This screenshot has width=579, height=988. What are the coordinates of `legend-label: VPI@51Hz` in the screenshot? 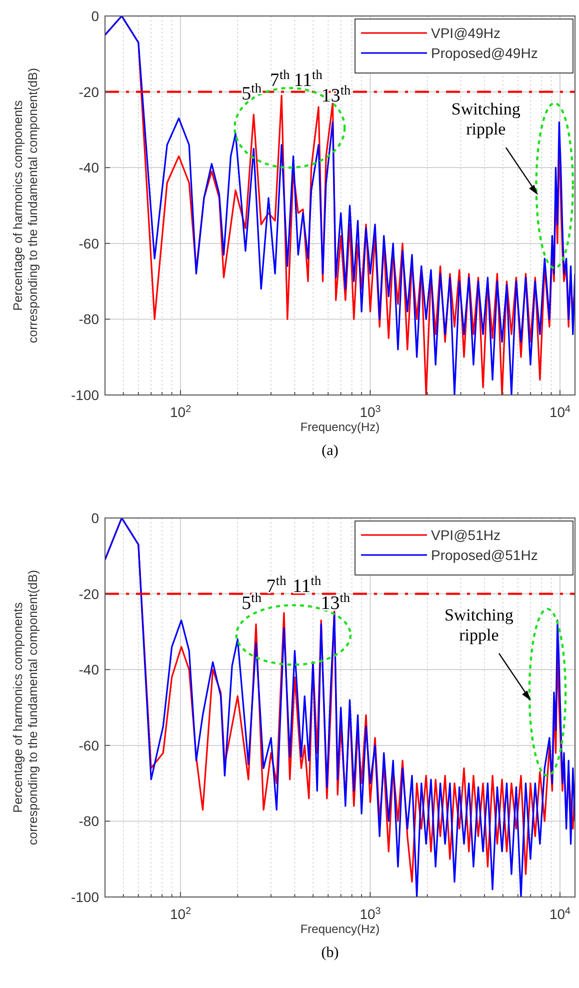 It's located at (465, 535).